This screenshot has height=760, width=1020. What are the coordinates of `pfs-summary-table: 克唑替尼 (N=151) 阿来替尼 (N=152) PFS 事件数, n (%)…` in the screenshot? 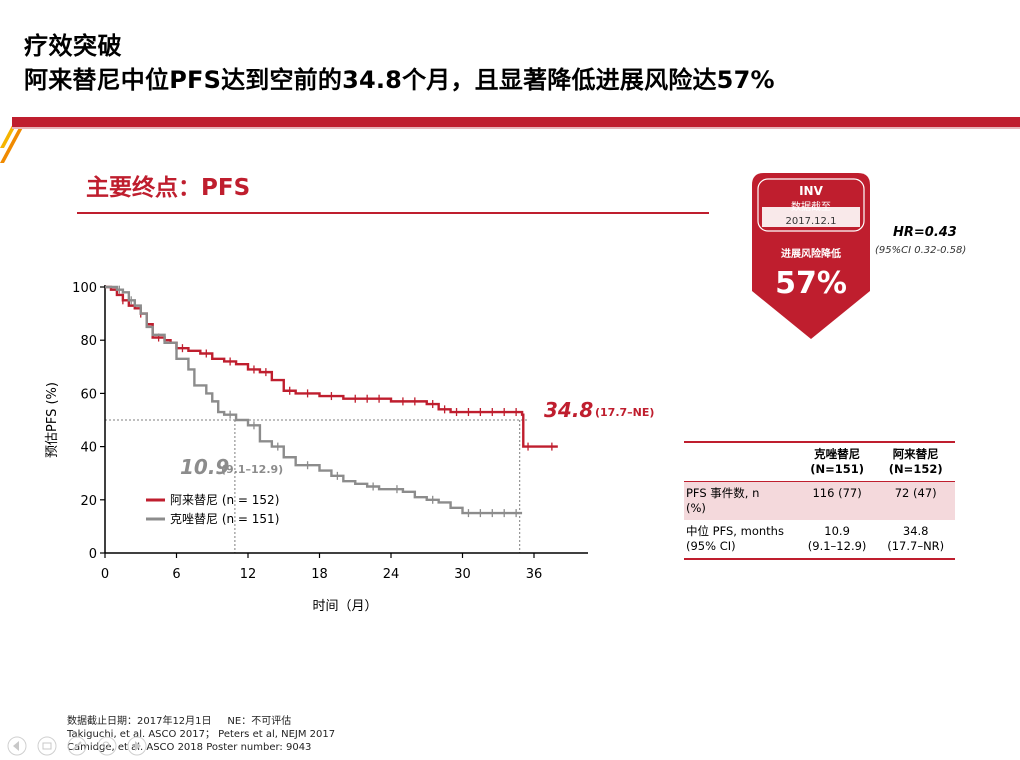 It's located at (819, 500).